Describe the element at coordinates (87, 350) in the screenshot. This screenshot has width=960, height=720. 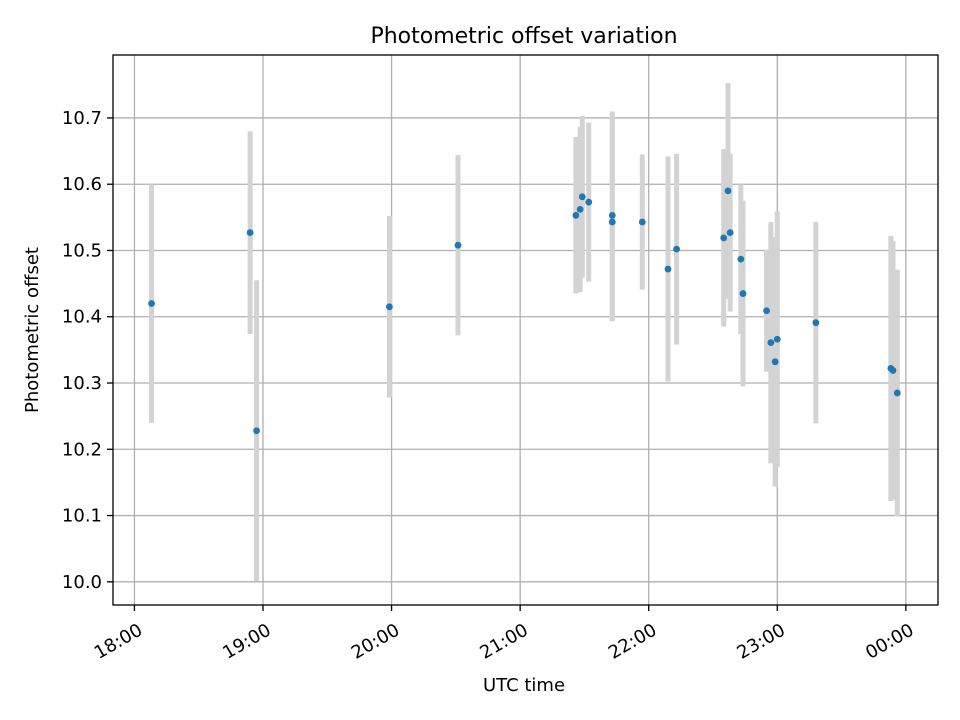
I see `y-axis-ticks: 10.0 10.1 10.2 10.3 10.4 10.5 10.6 10.7` at that location.